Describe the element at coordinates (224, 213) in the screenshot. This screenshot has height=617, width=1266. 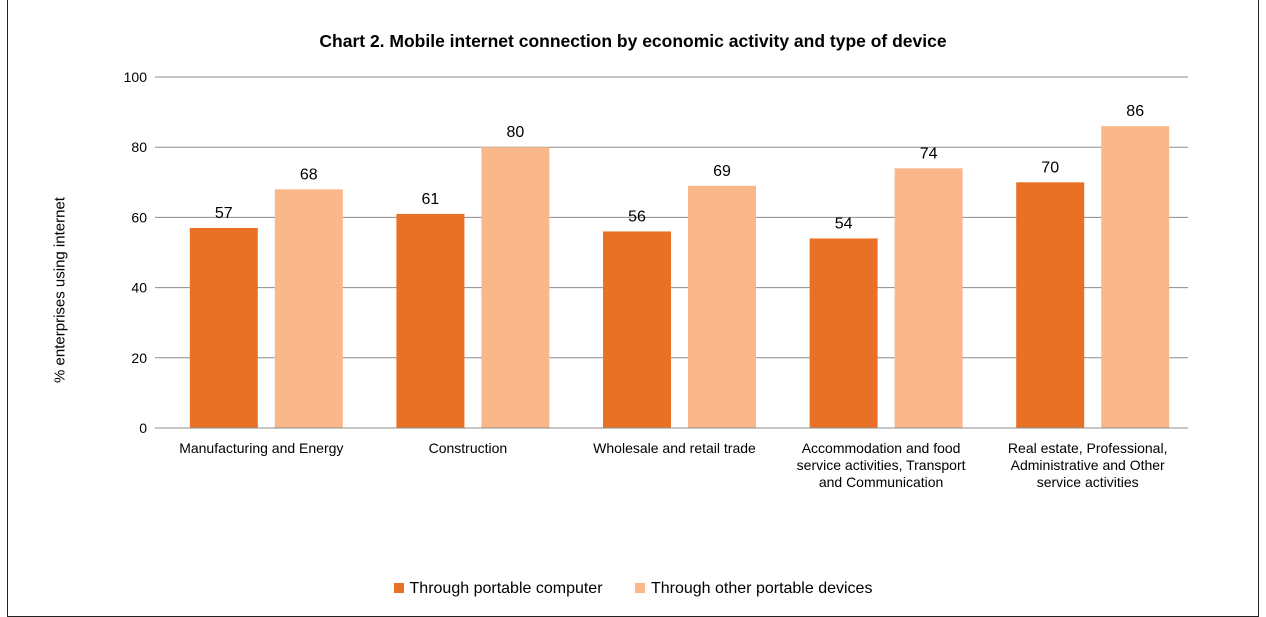
I see `data-label: 57` at that location.